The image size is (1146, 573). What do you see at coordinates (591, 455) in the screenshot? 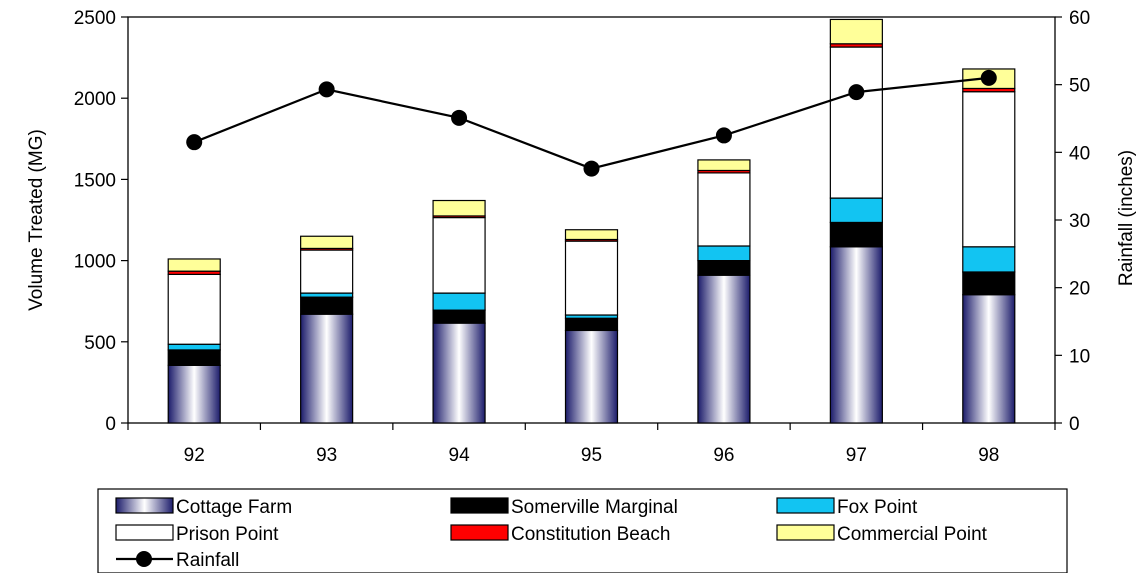
I see `x-tick-label: 95` at bounding box center [591, 455].